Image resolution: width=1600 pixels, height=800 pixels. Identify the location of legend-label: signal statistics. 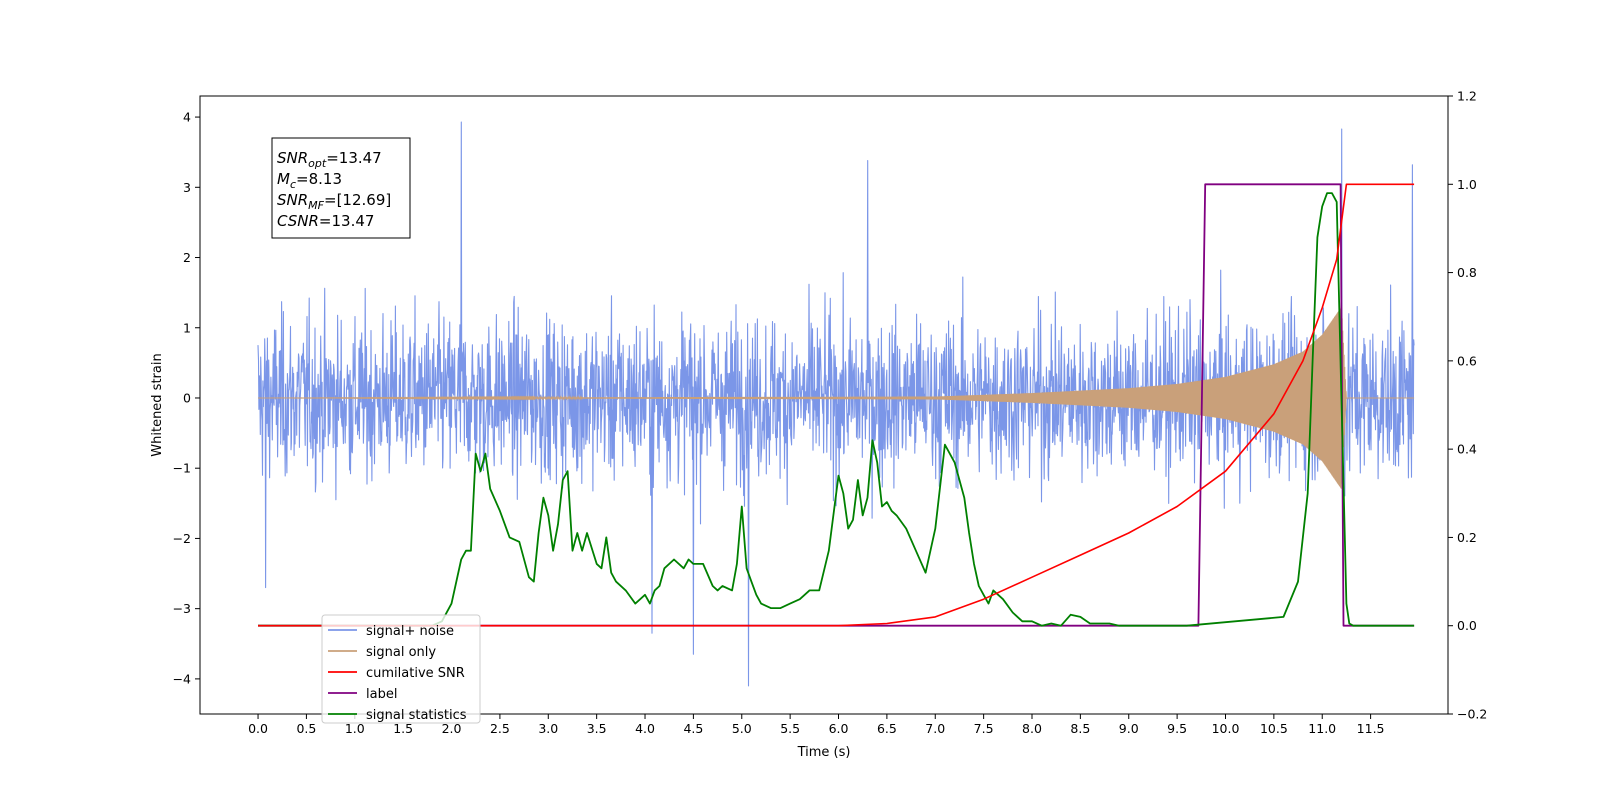
(416, 715).